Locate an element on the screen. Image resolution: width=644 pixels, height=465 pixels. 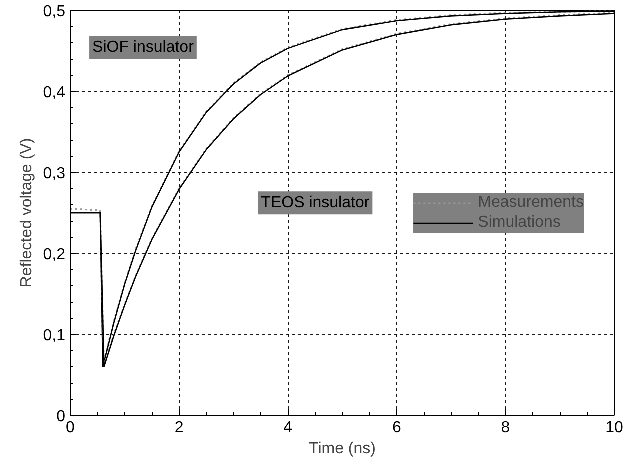
y-tick-label: 0 is located at coordinates (61, 417).